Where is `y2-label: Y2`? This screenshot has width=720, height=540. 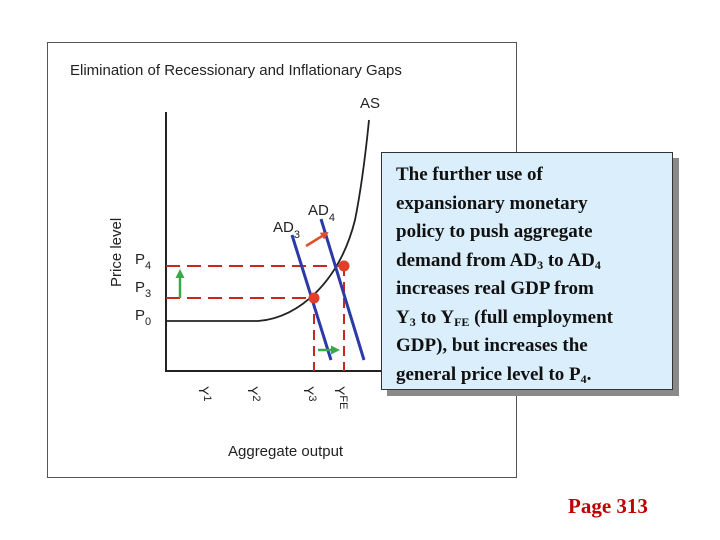
y2-label: Y2 is located at coordinates (253, 393).